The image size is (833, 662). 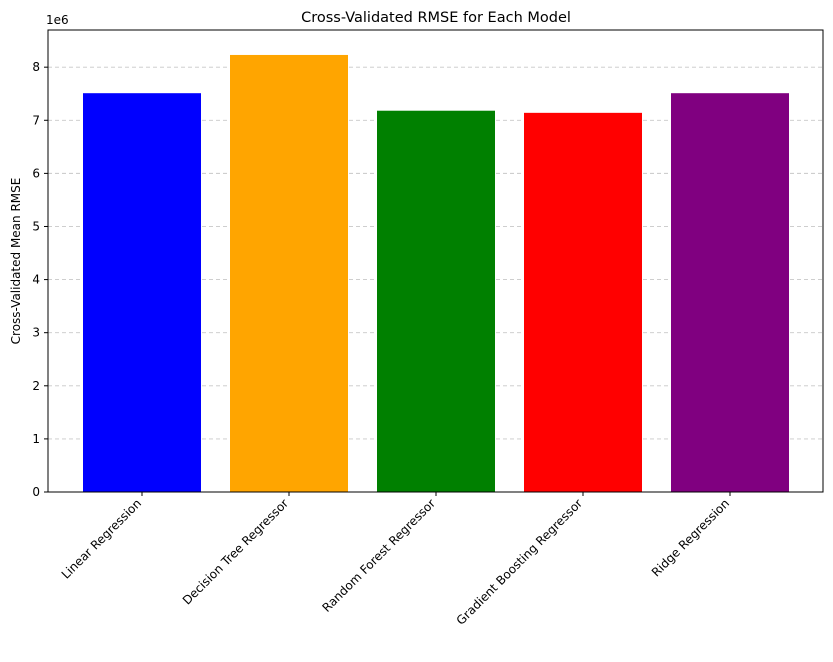 I want to click on y-offset-label: 1e6, so click(x=57, y=20).